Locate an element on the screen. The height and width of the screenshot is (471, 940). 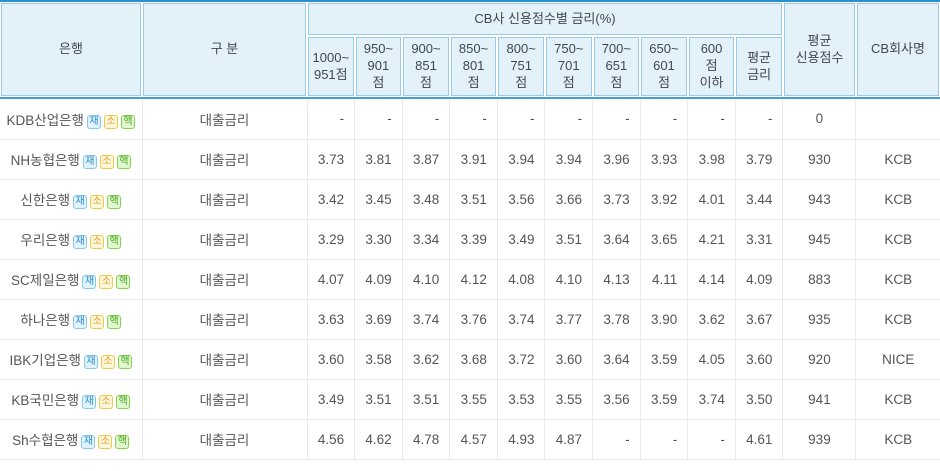
rate-cell-7: 3.90 is located at coordinates (664, 319).